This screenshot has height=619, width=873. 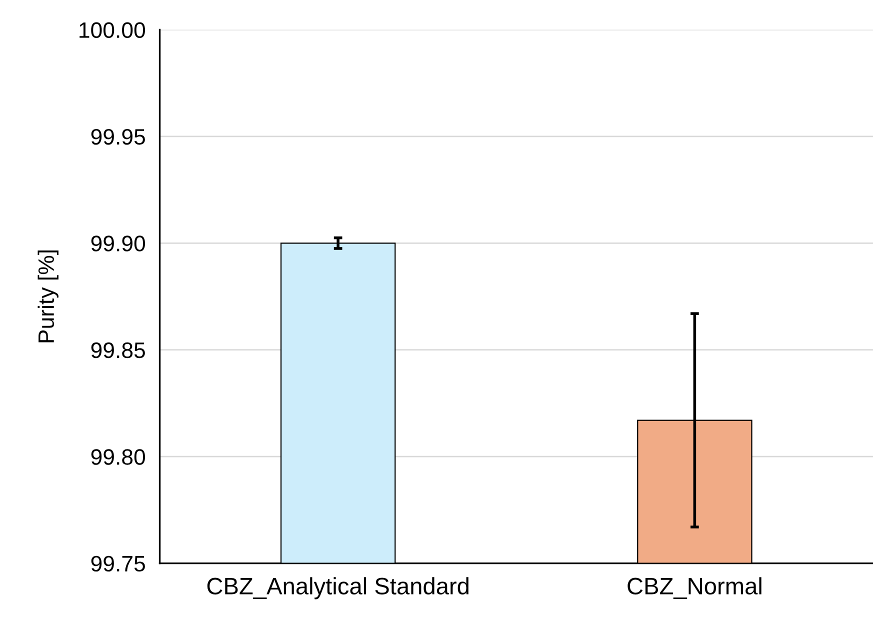 I want to click on x-tick-label: CBZ_Analytical Standard, so click(x=337, y=588).